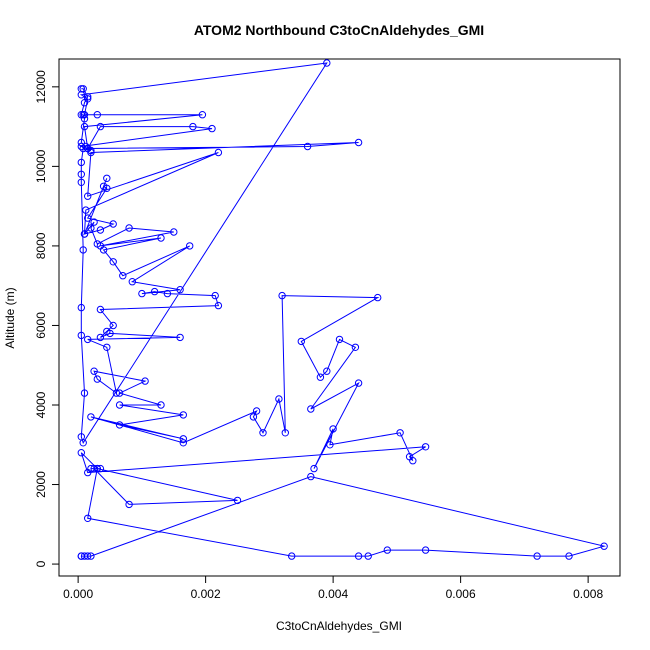  I want to click on x-tick-label: 0.002, so click(206, 594).